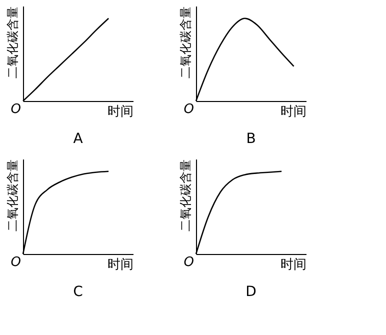 The height and width of the screenshot is (335, 386). What do you see at coordinates (78, 139) in the screenshot?
I see `text: A` at bounding box center [78, 139].